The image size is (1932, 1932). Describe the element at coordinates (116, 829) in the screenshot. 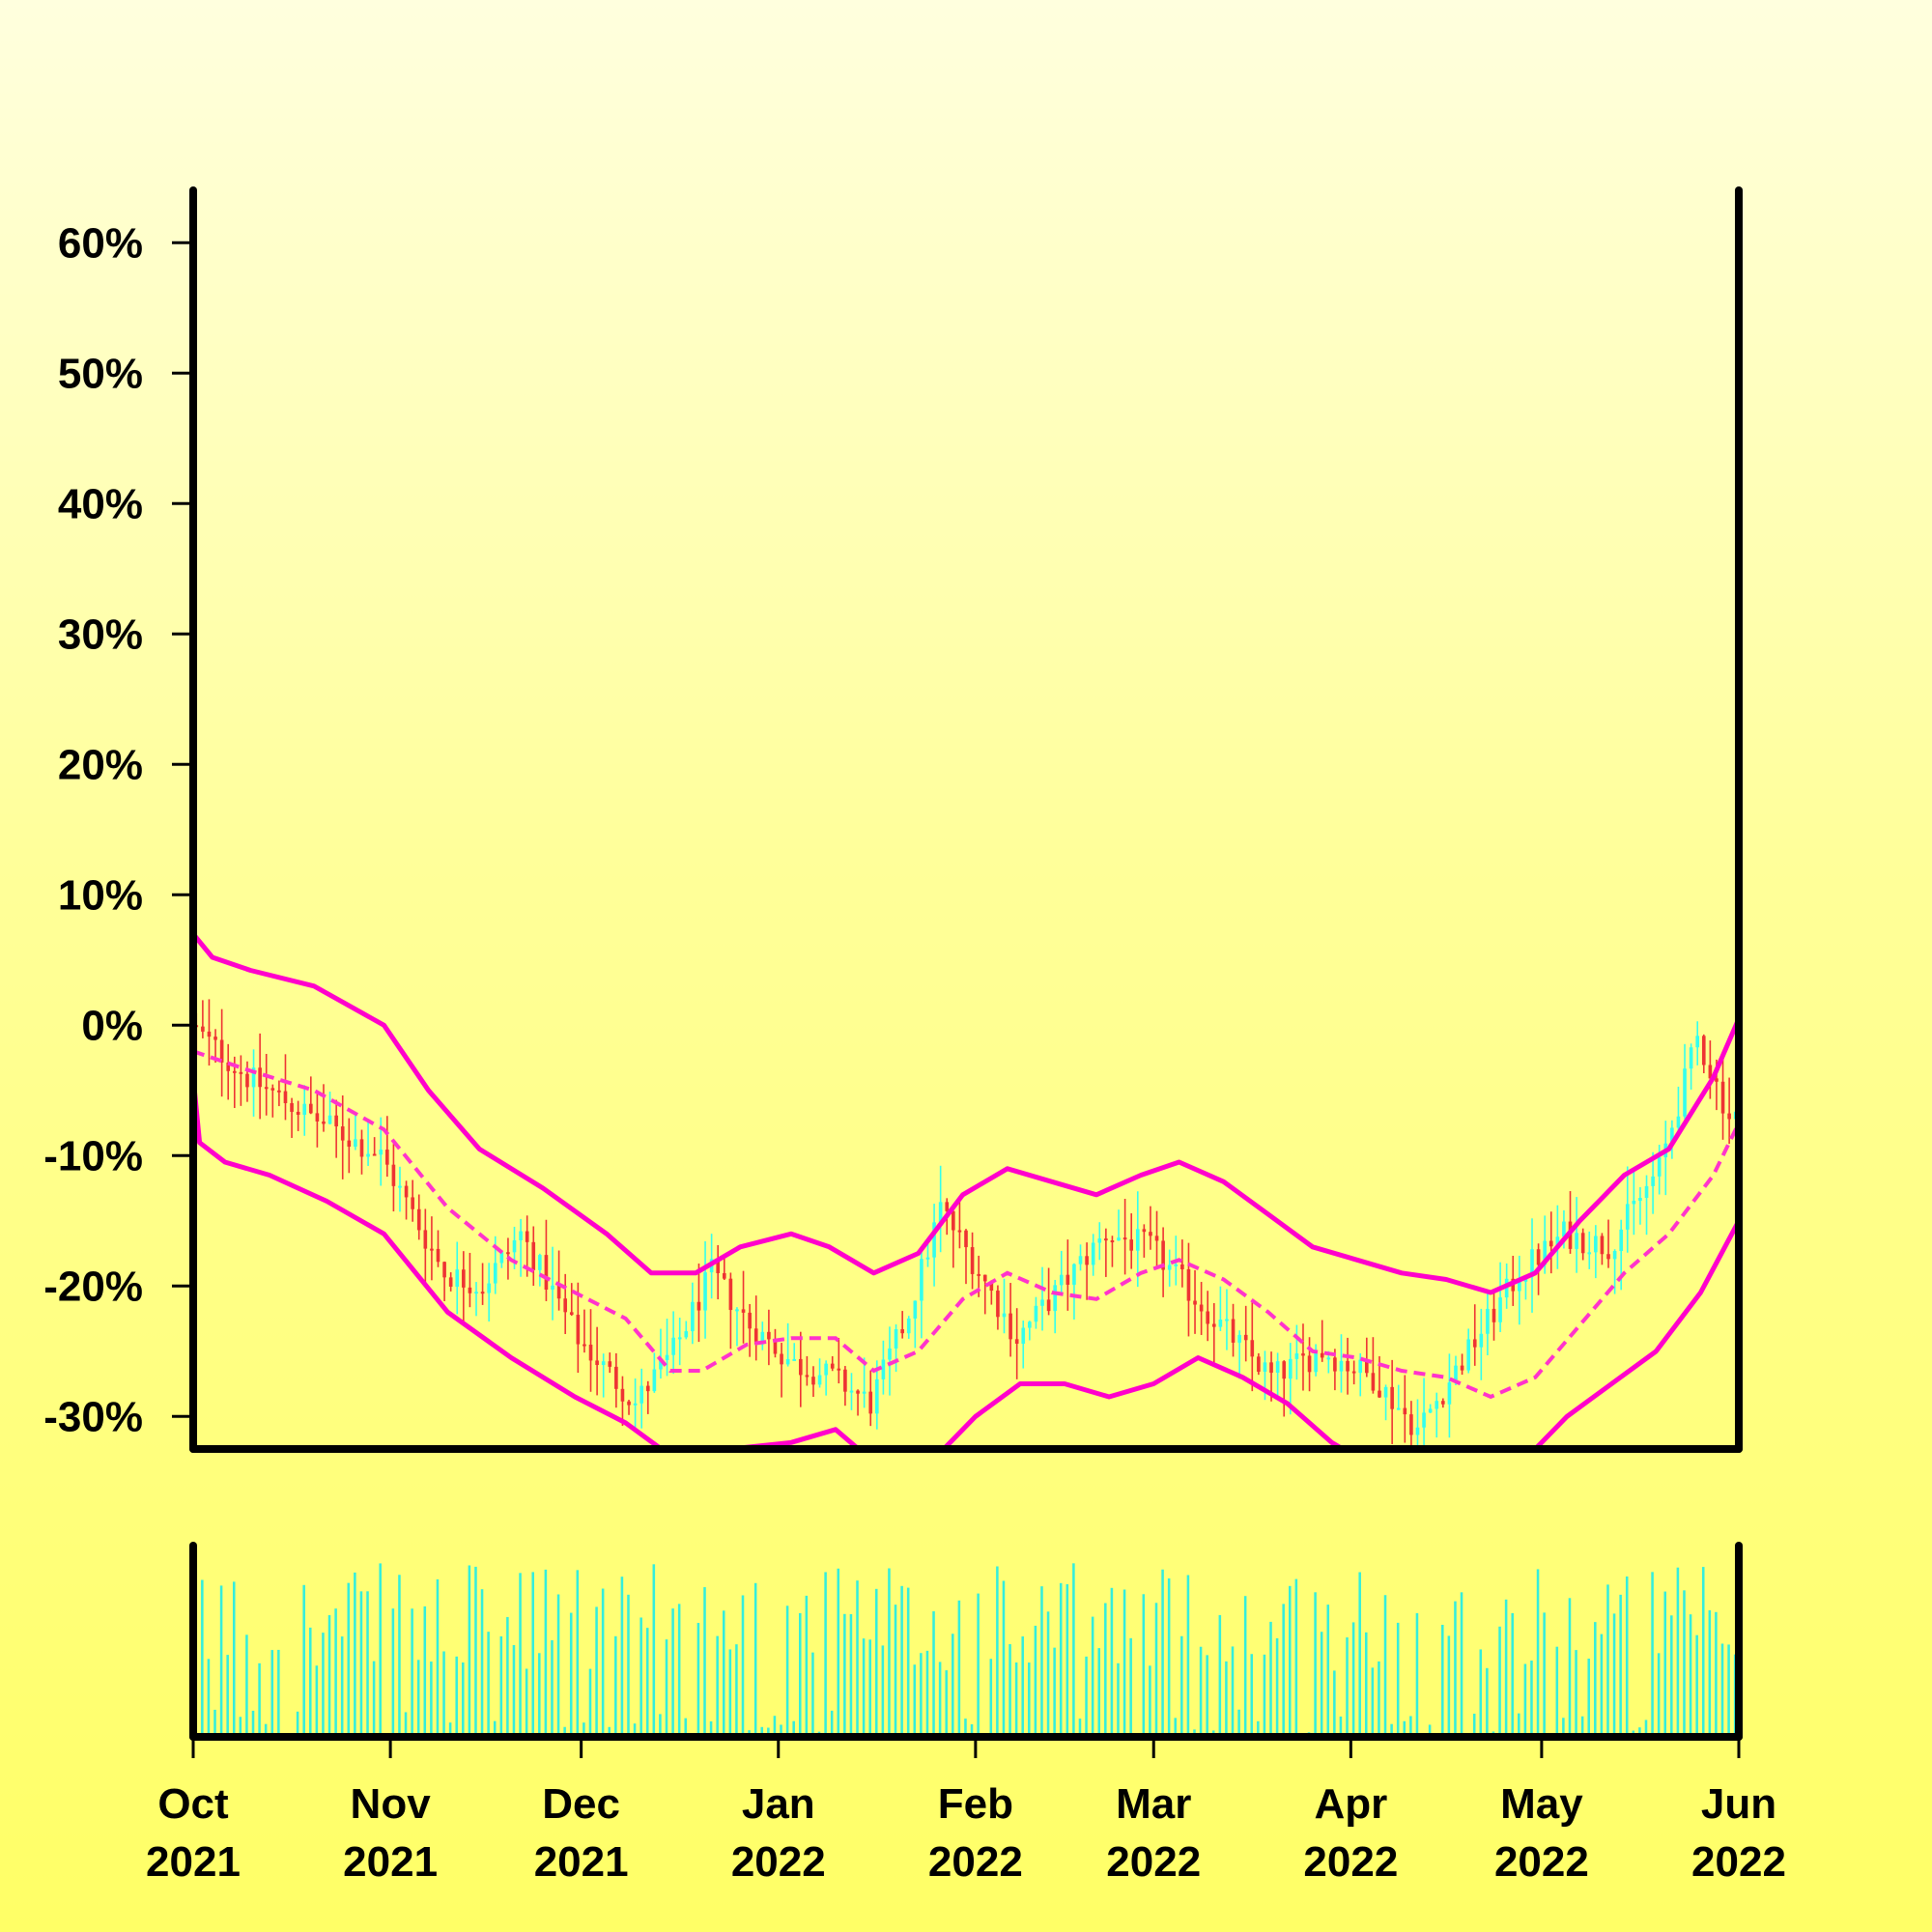

I see `y-axis-ticks: 60% 50% 40% 30% 20% 10% 0% -10% -20% -30%` at that location.